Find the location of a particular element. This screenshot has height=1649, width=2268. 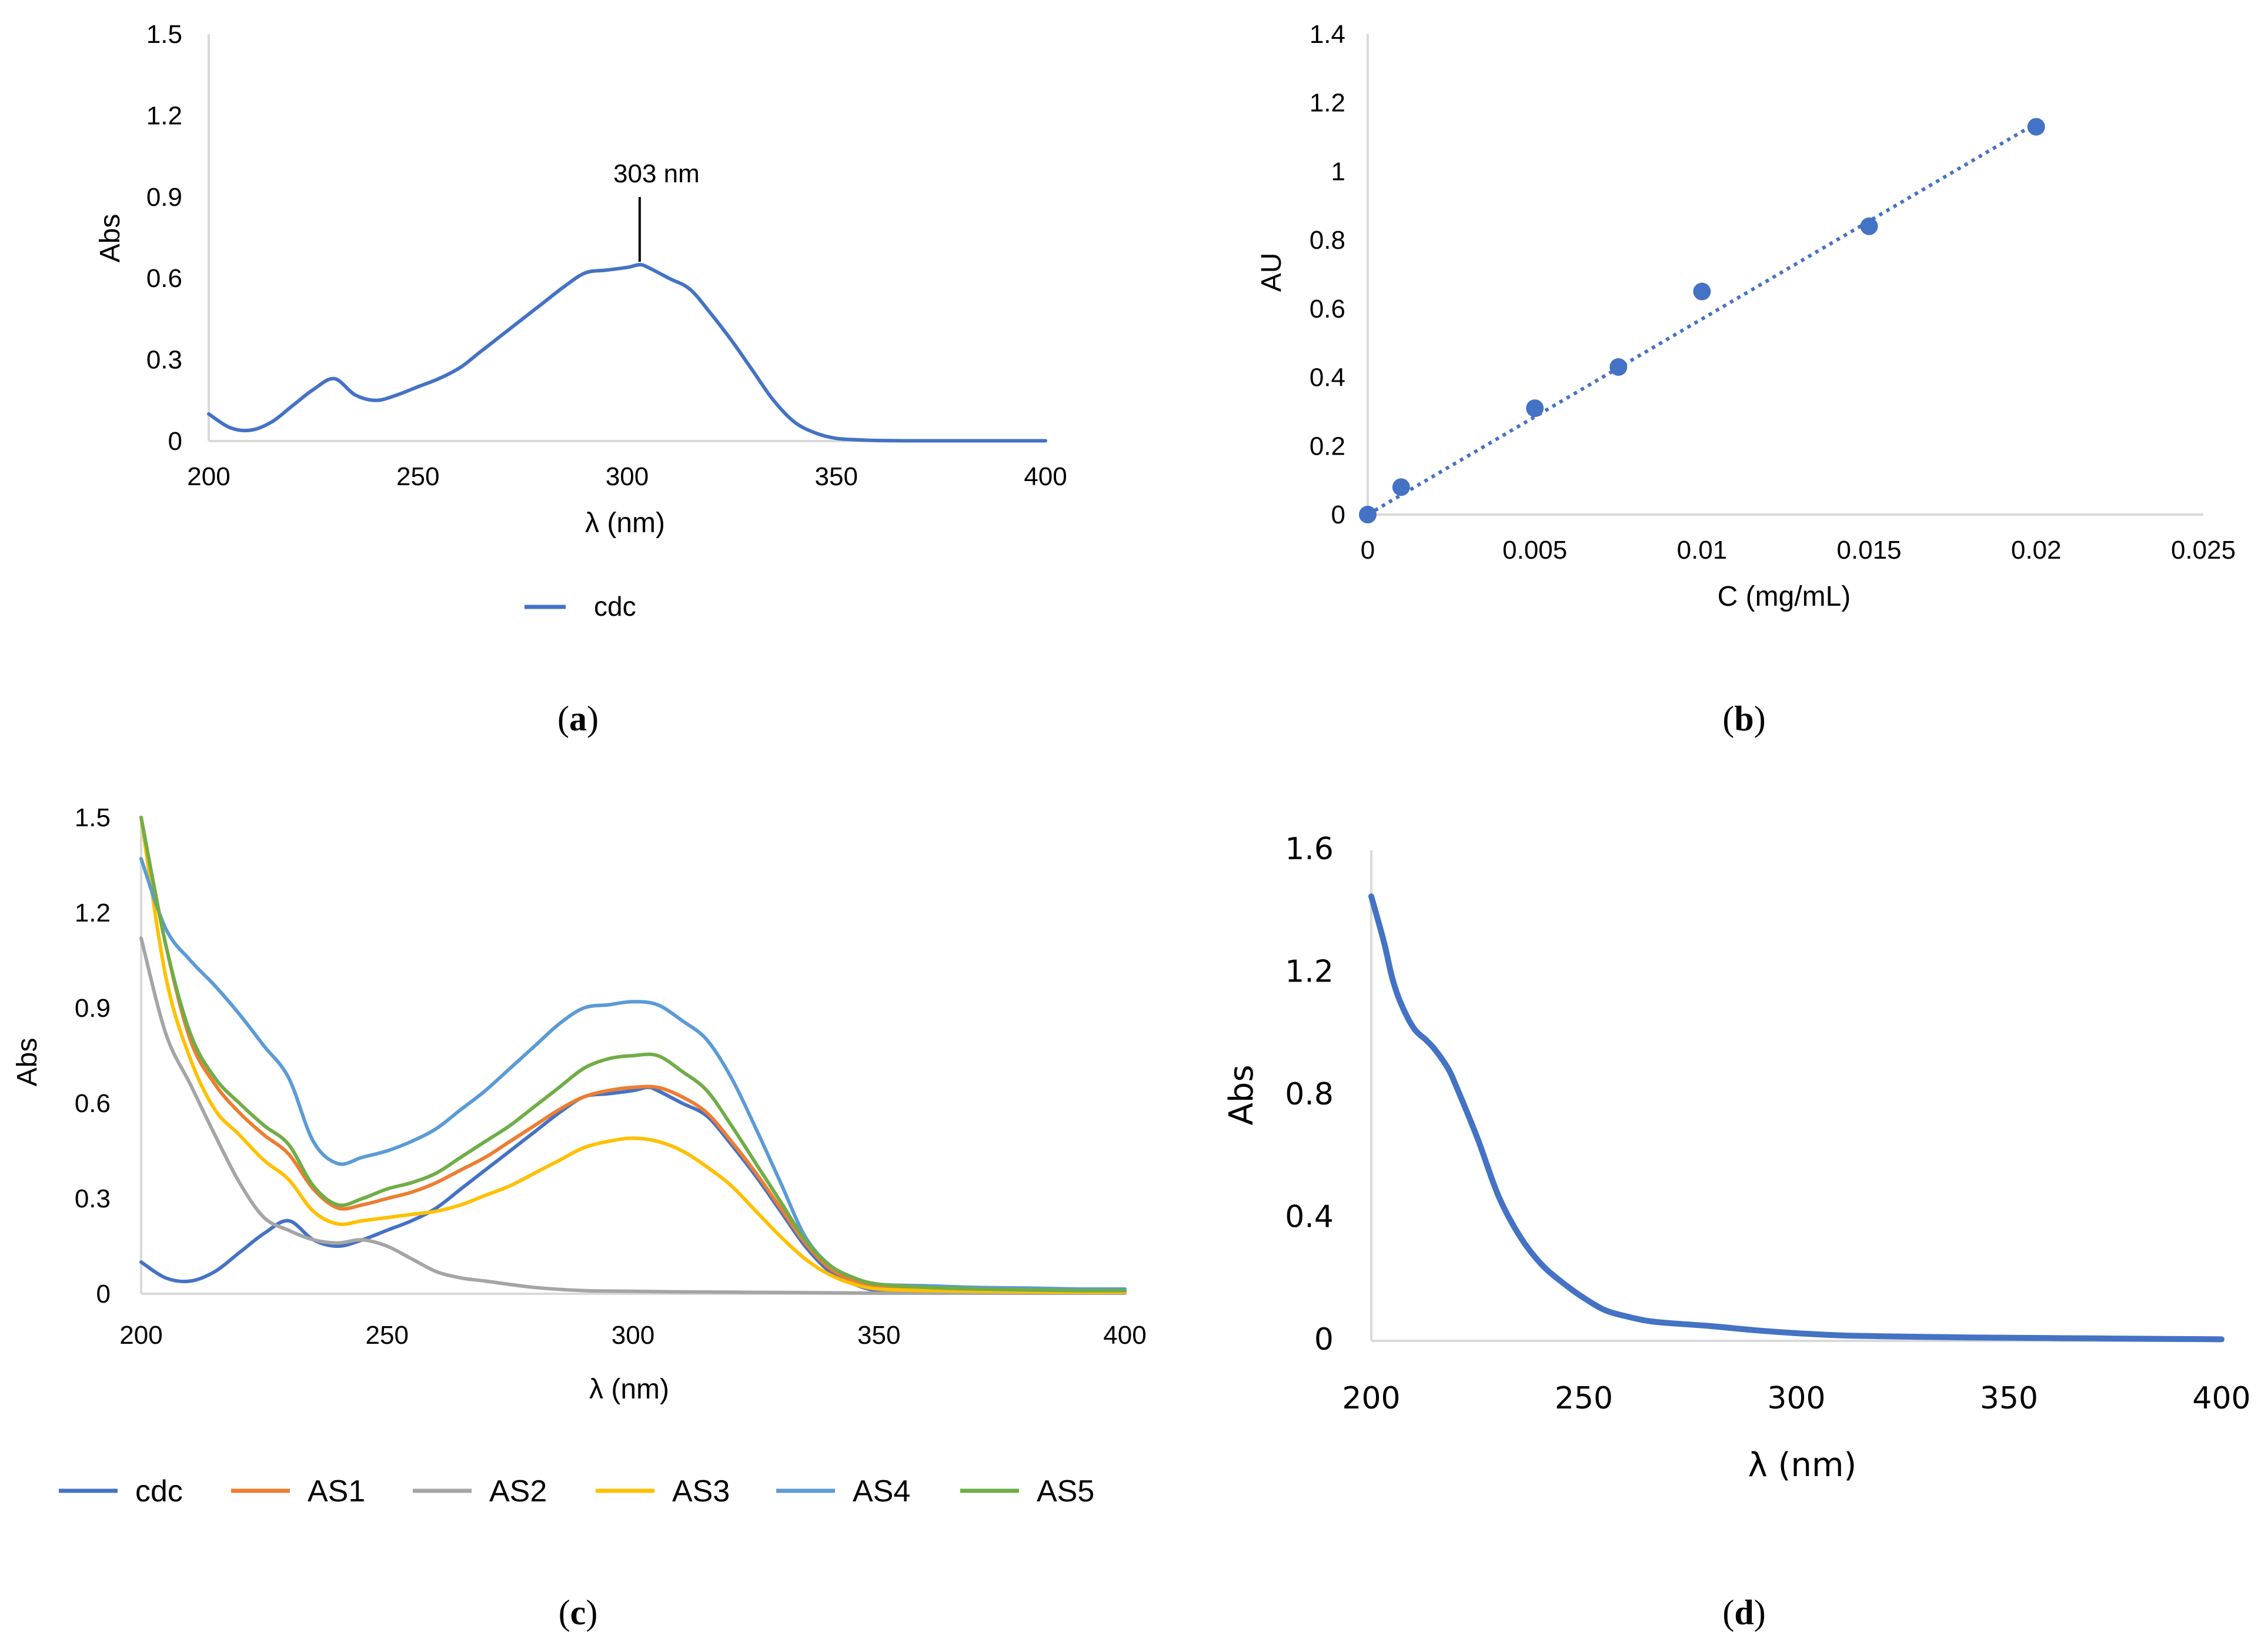

panel-a-caption: (a) is located at coordinates (578, 718).